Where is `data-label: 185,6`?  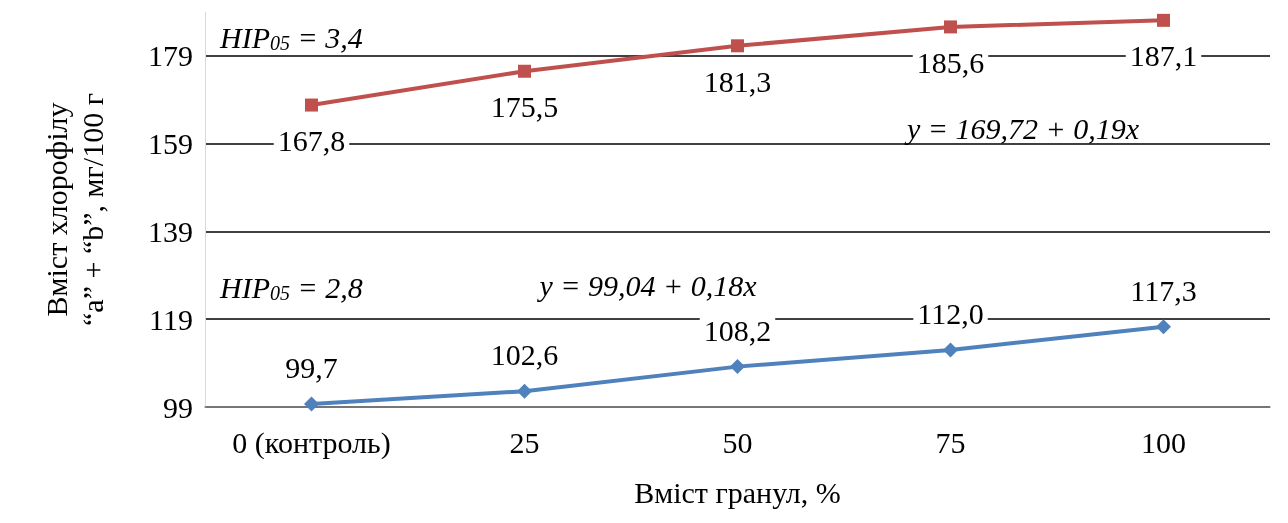
data-label: 185,6 is located at coordinates (950, 62).